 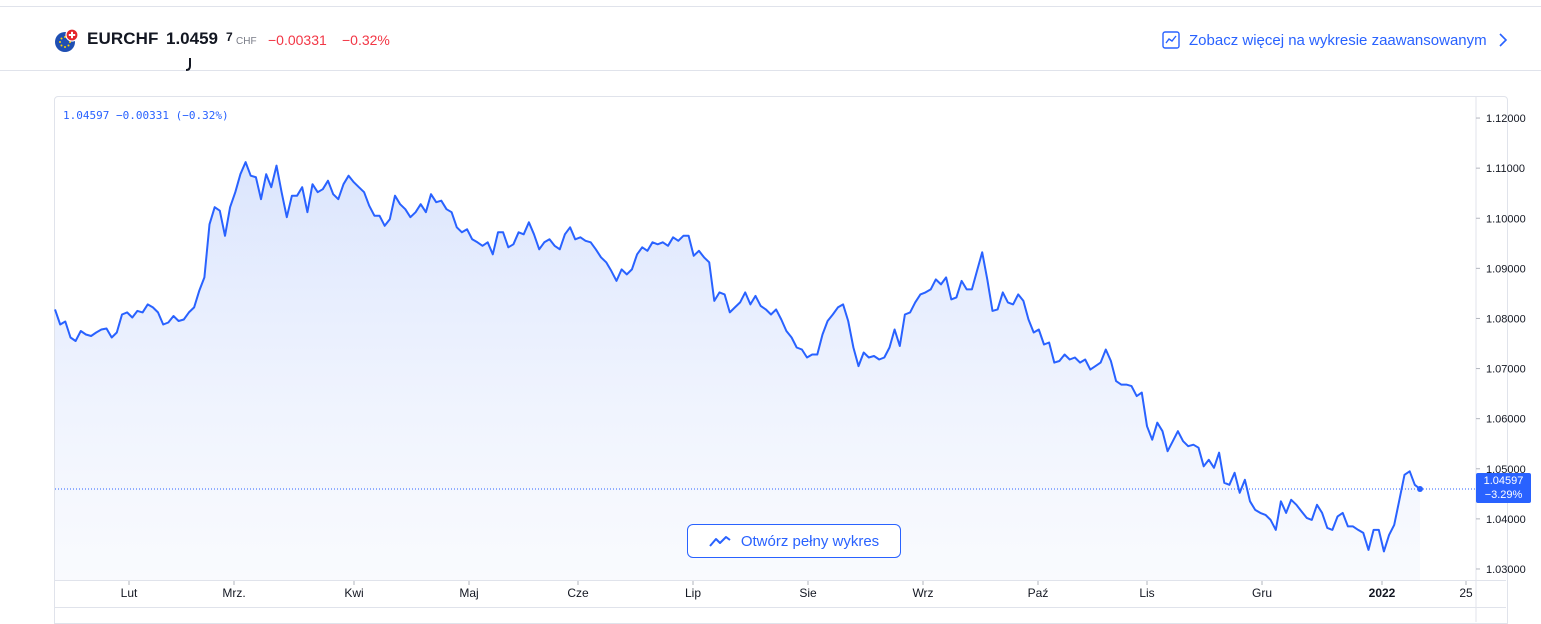 What do you see at coordinates (123, 38) in the screenshot?
I see `symbol-name: EURCHF` at bounding box center [123, 38].